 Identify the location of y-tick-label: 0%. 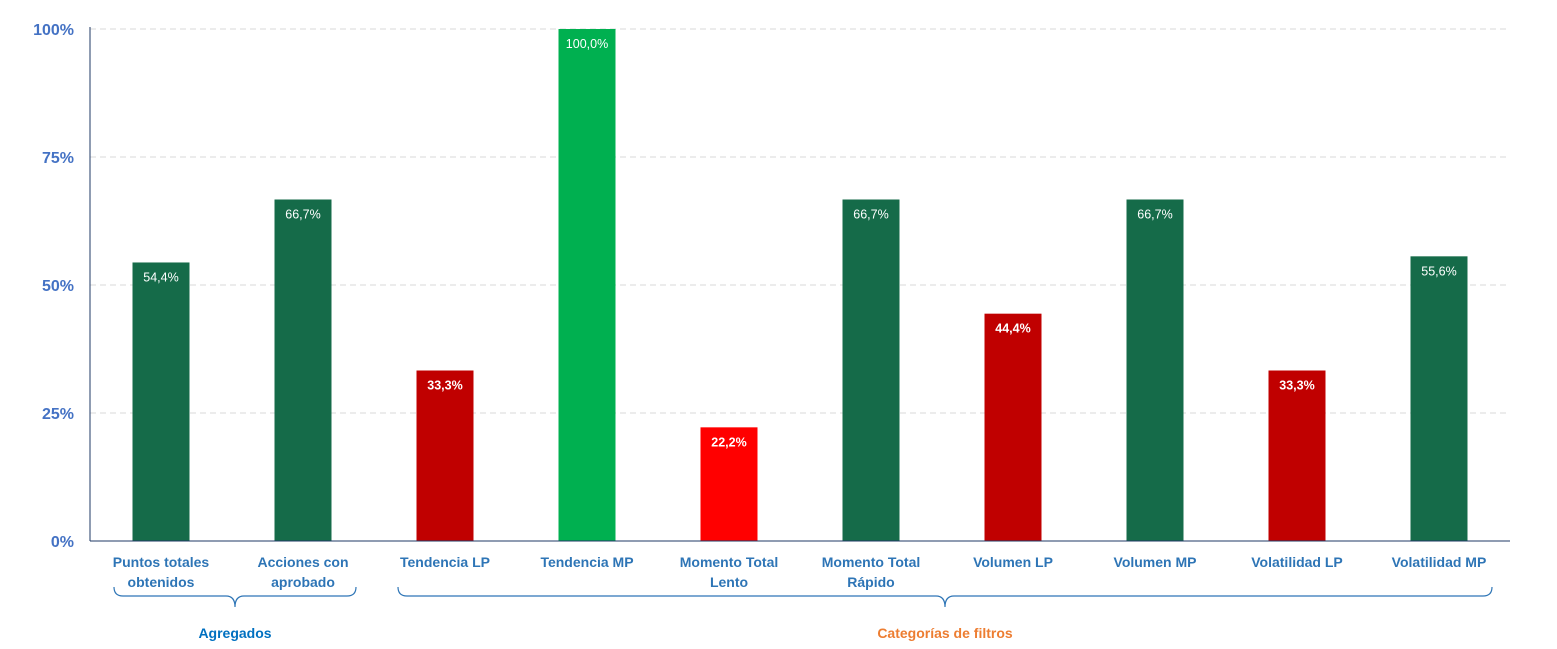
(62, 542).